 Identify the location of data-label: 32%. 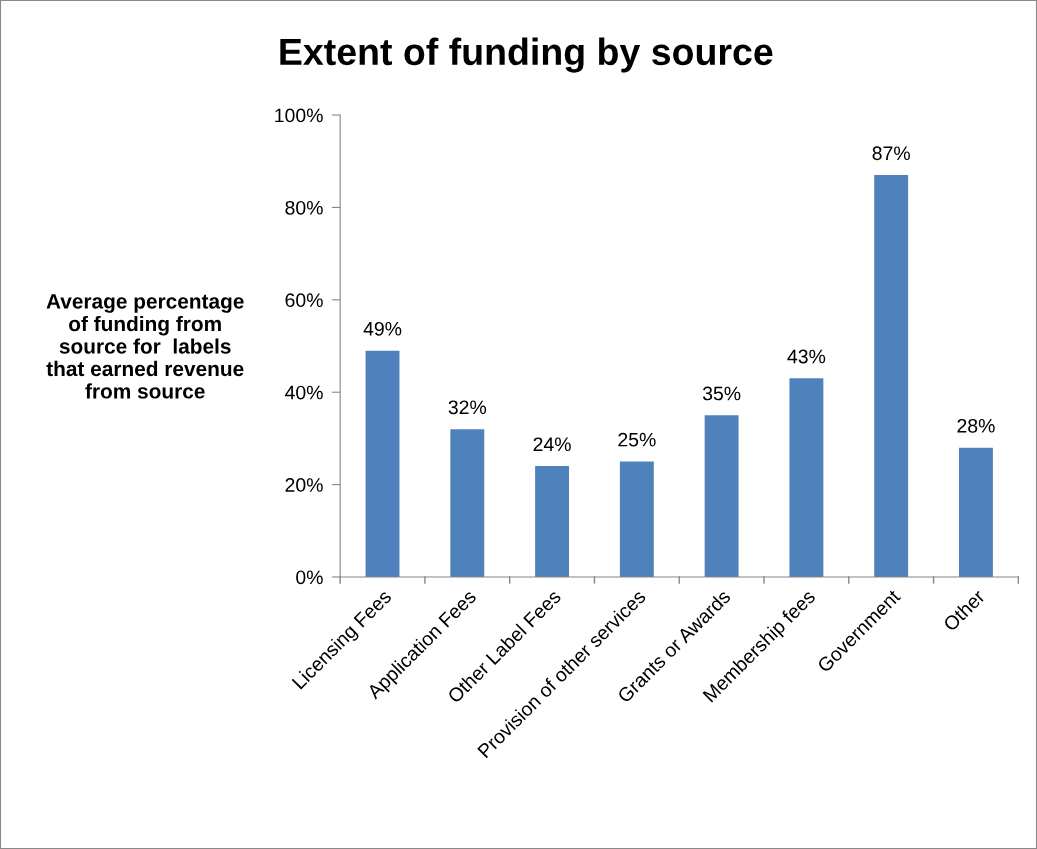
(467, 407).